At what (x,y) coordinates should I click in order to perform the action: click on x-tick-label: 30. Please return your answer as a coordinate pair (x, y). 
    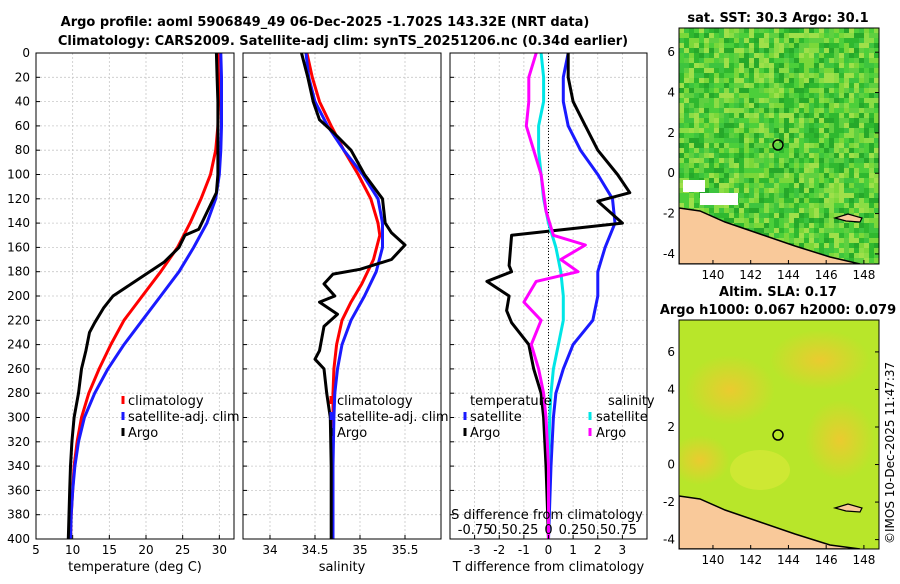
    Looking at the image, I should click on (219, 550).